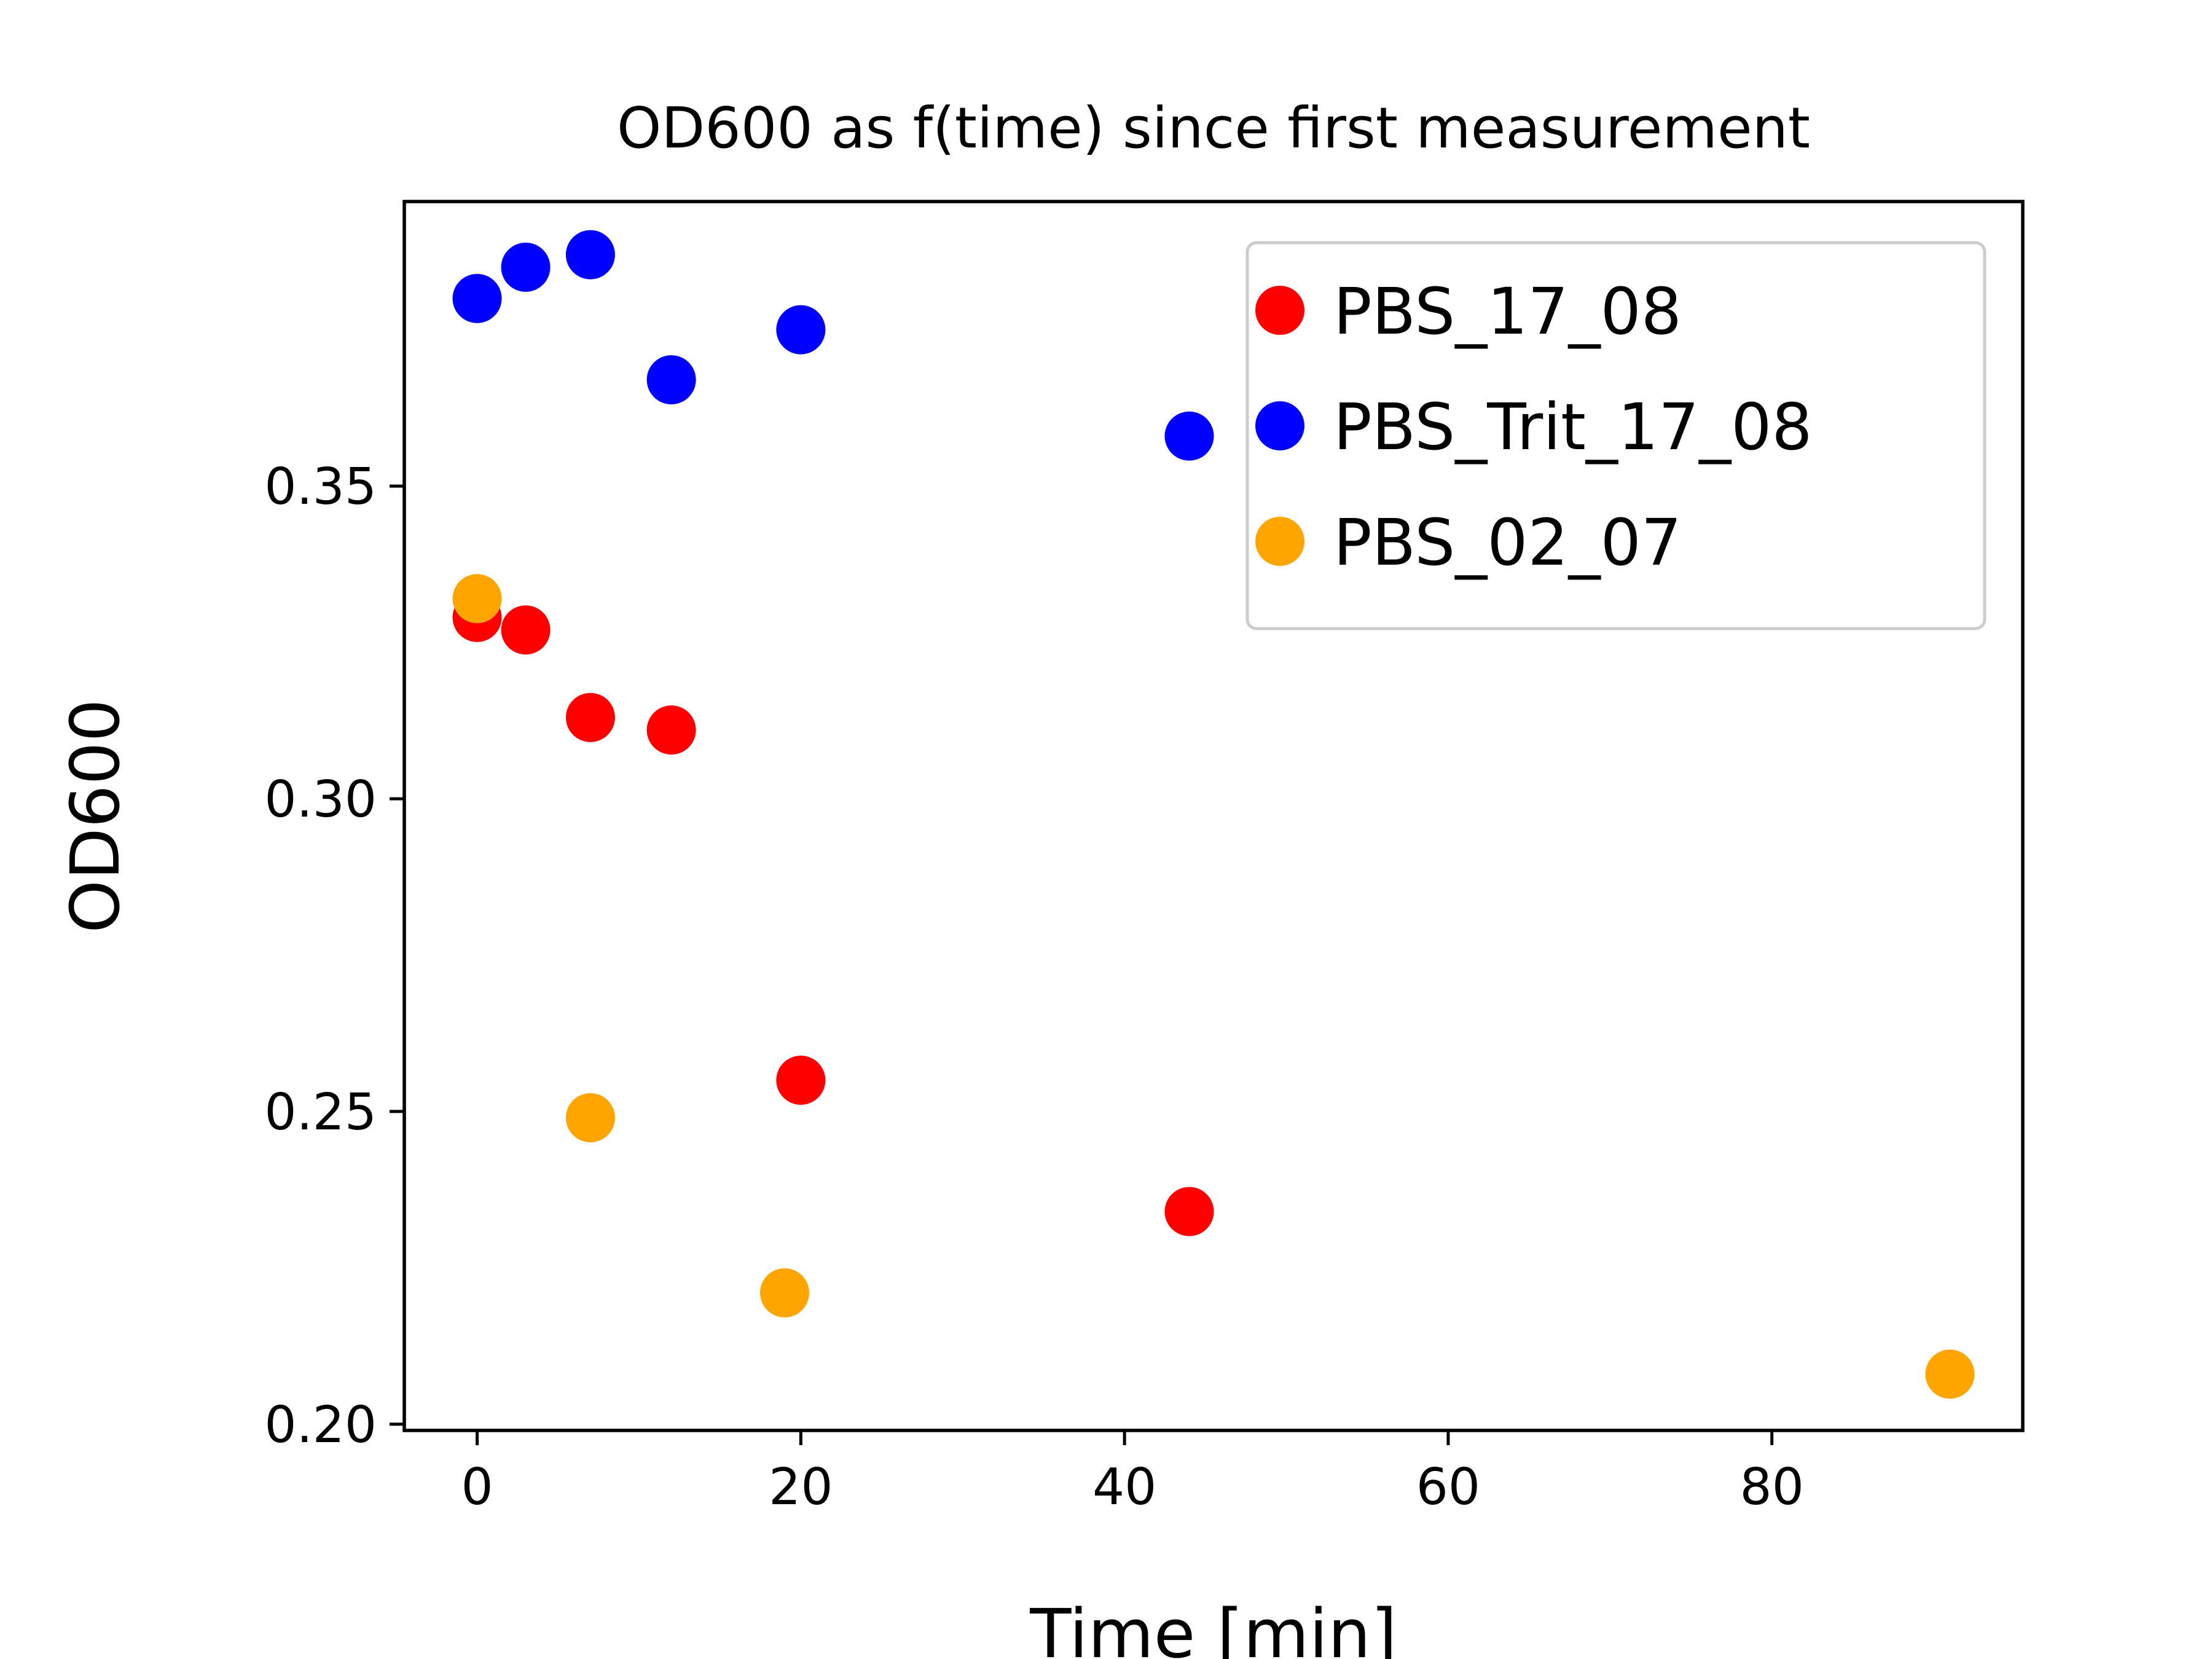  Describe the element at coordinates (1573, 427) in the screenshot. I see `legend-label: PBS_Trit_17_08` at that location.